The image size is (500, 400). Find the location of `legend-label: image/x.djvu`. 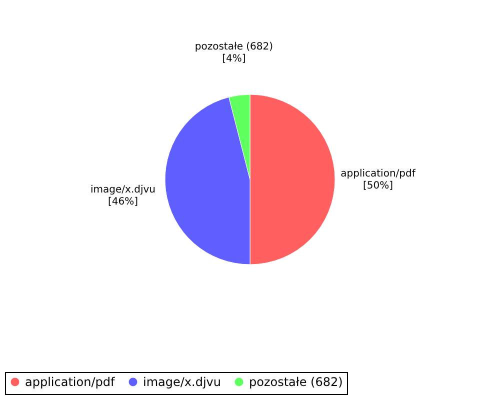

legend-label: image/x.djvu is located at coordinates (182, 382).